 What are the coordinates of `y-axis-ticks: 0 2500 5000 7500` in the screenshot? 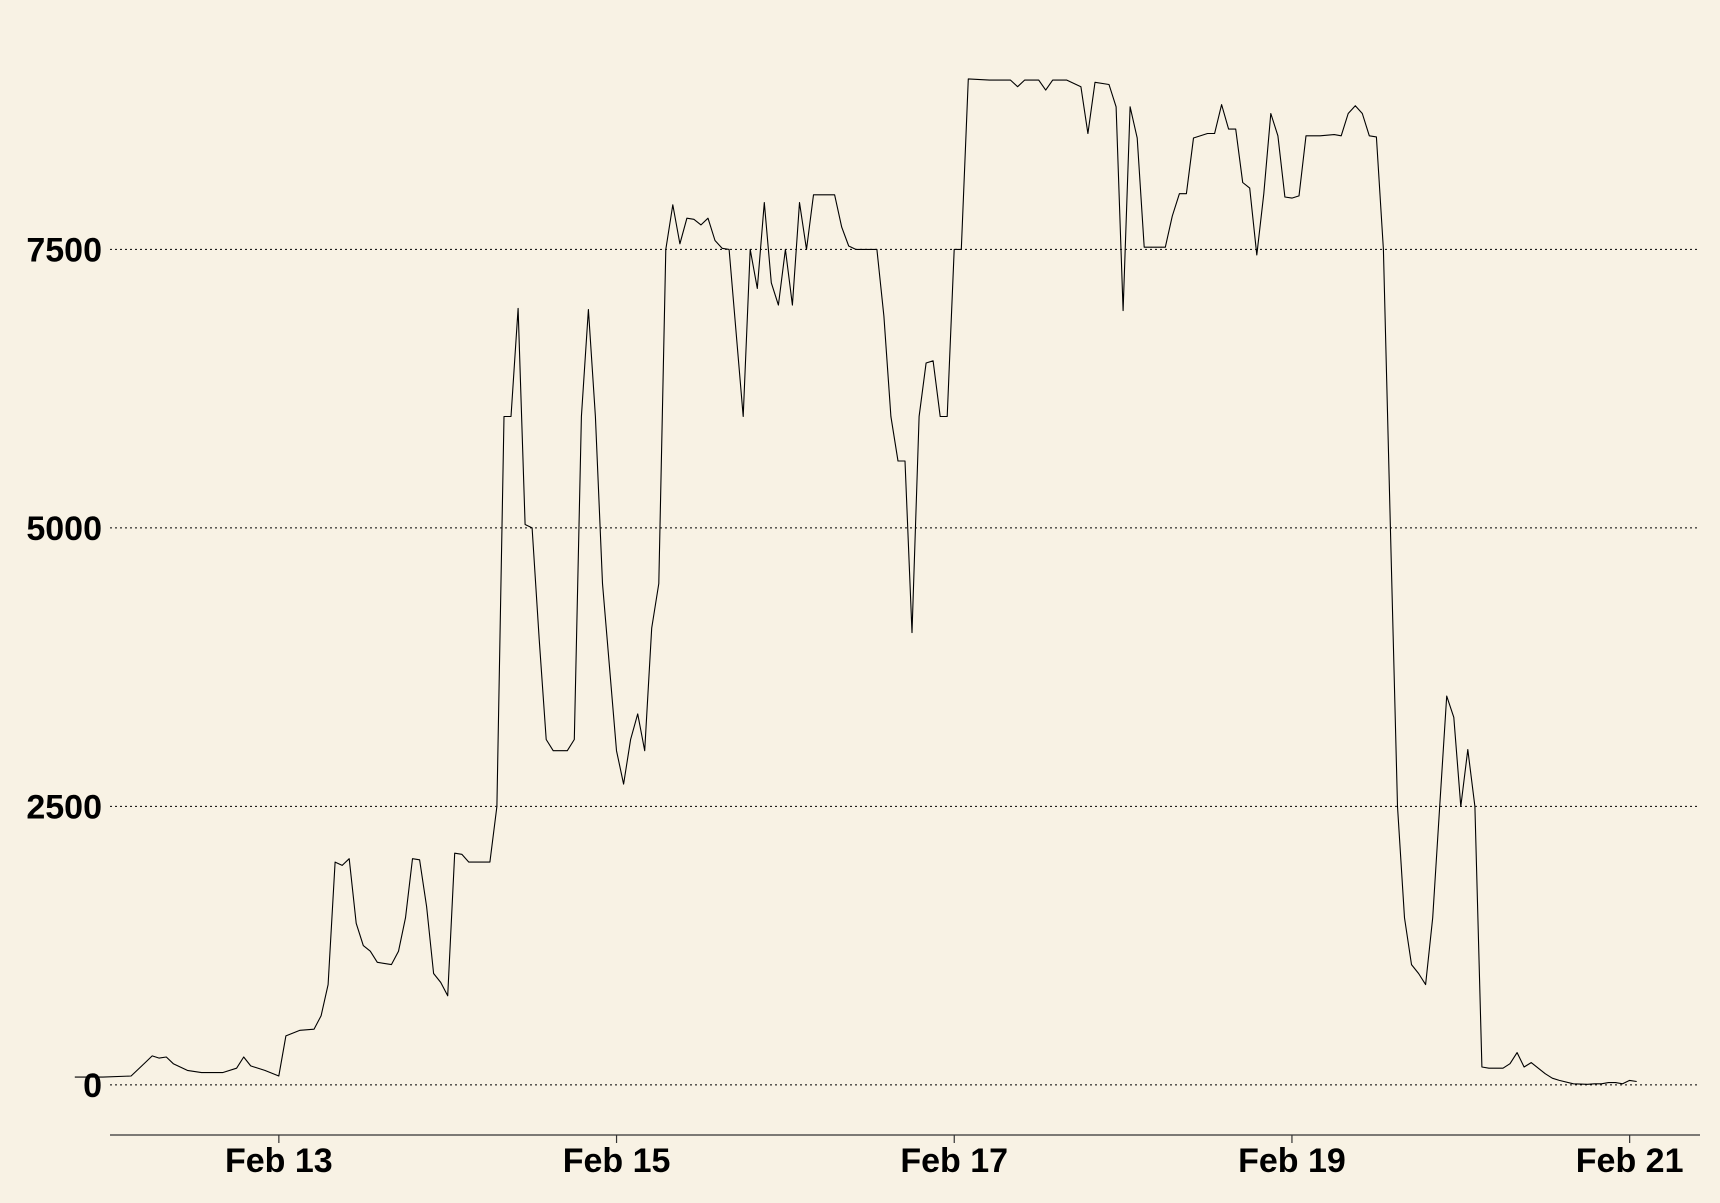 It's located at (64, 667).